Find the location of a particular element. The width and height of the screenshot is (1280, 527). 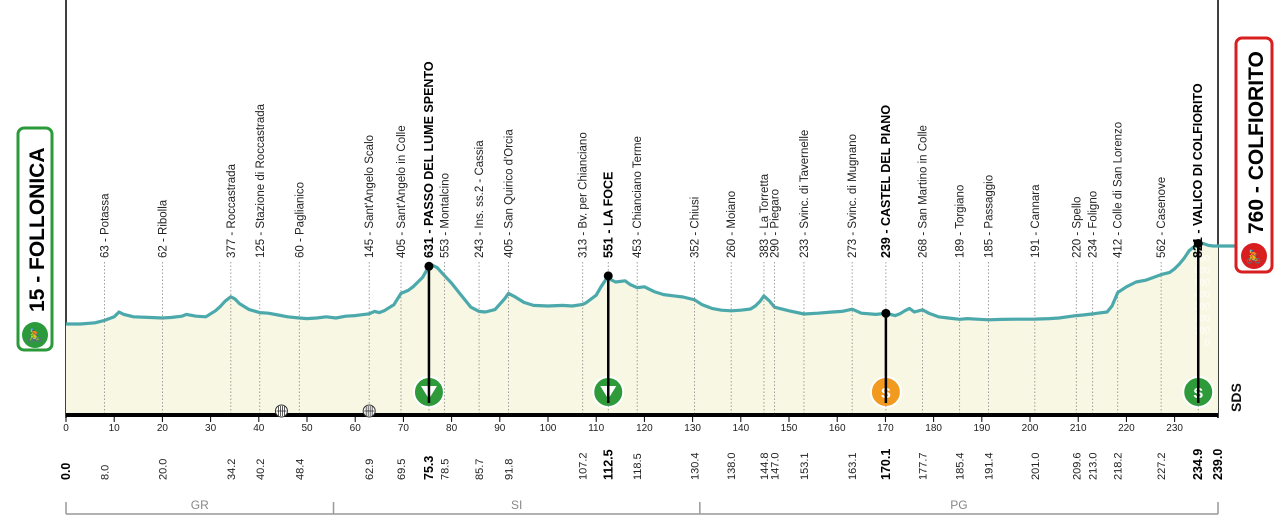

x-tick-label: 110 is located at coordinates (596, 428).